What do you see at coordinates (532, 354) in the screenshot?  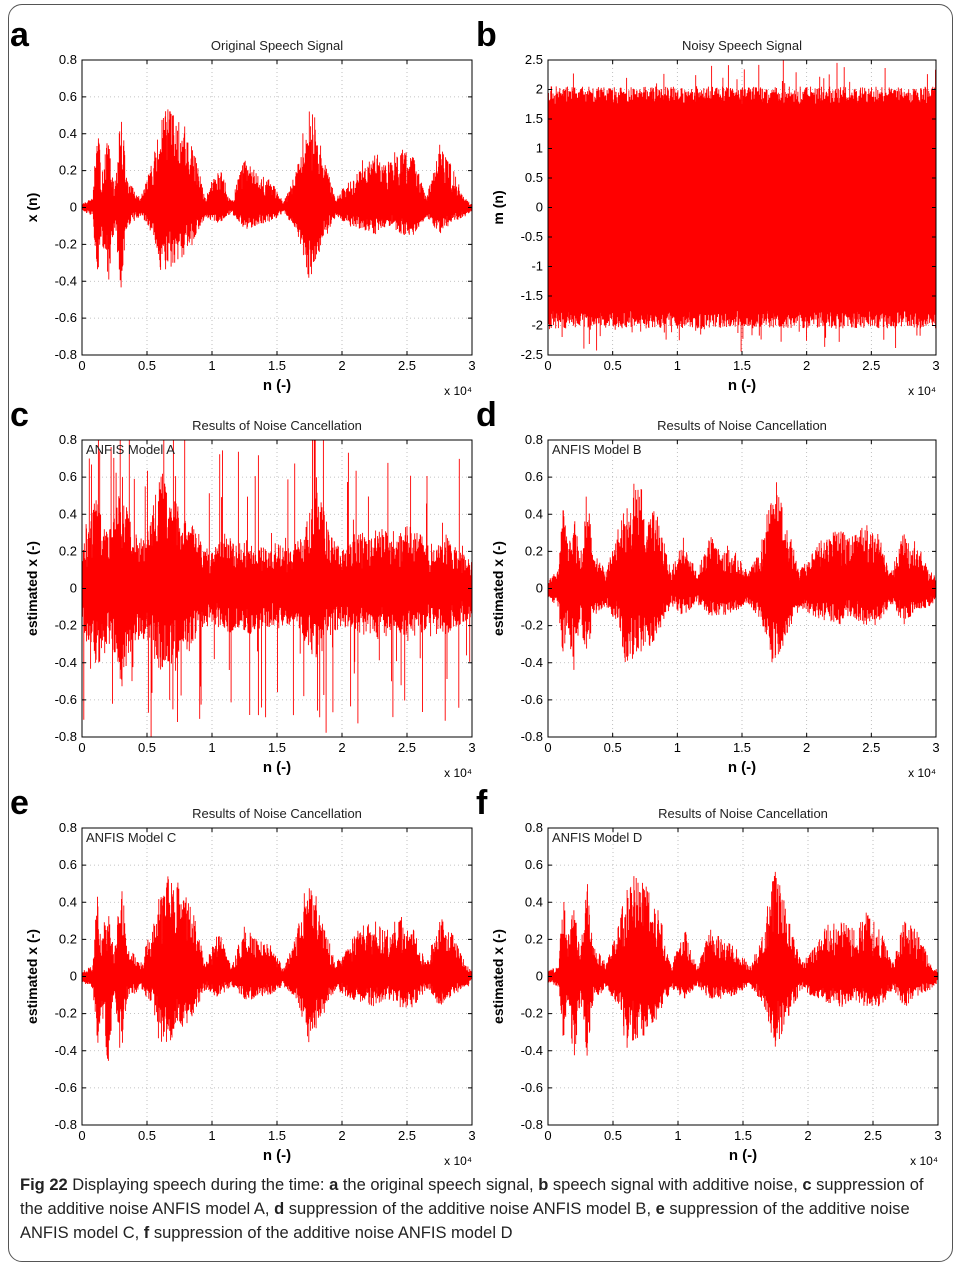 I see `y-tick-label: -2.5` at bounding box center [532, 354].